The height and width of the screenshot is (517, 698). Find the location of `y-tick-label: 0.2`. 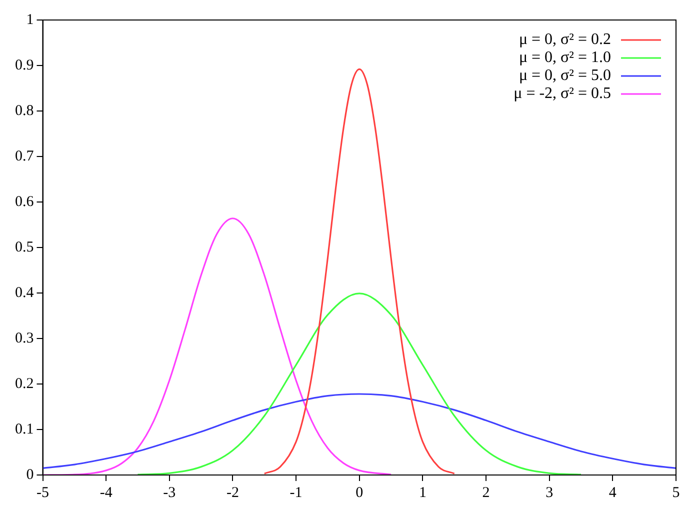

y-tick-label: 0.2 is located at coordinates (24, 384).